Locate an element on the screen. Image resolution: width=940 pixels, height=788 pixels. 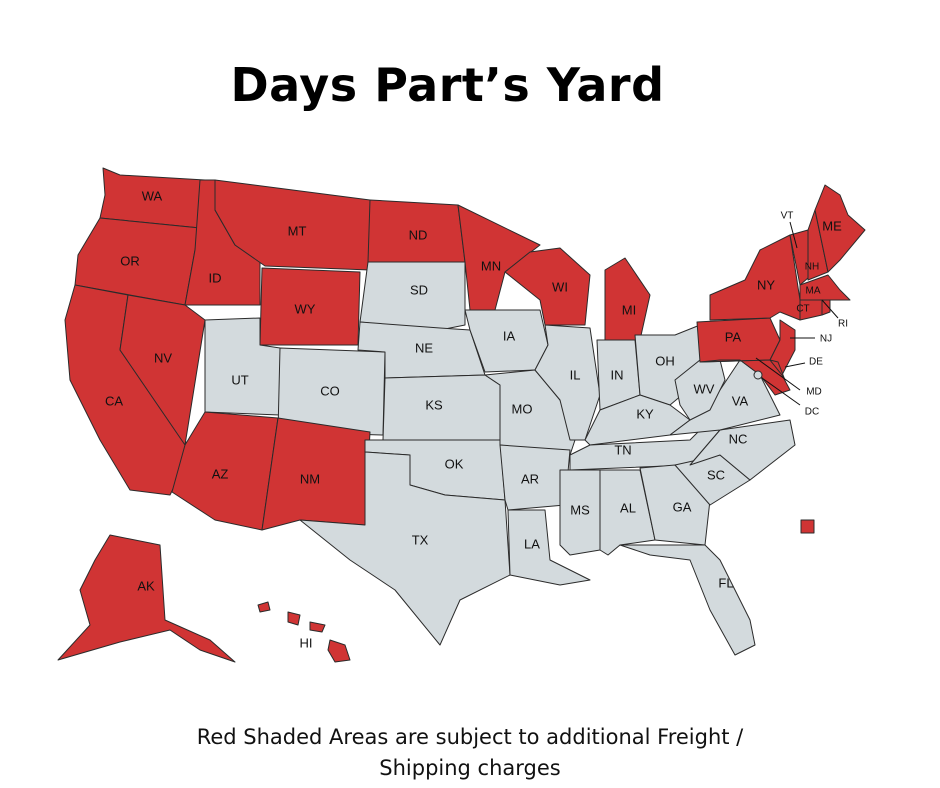
state-label-mn: MN is located at coordinates (491, 265).